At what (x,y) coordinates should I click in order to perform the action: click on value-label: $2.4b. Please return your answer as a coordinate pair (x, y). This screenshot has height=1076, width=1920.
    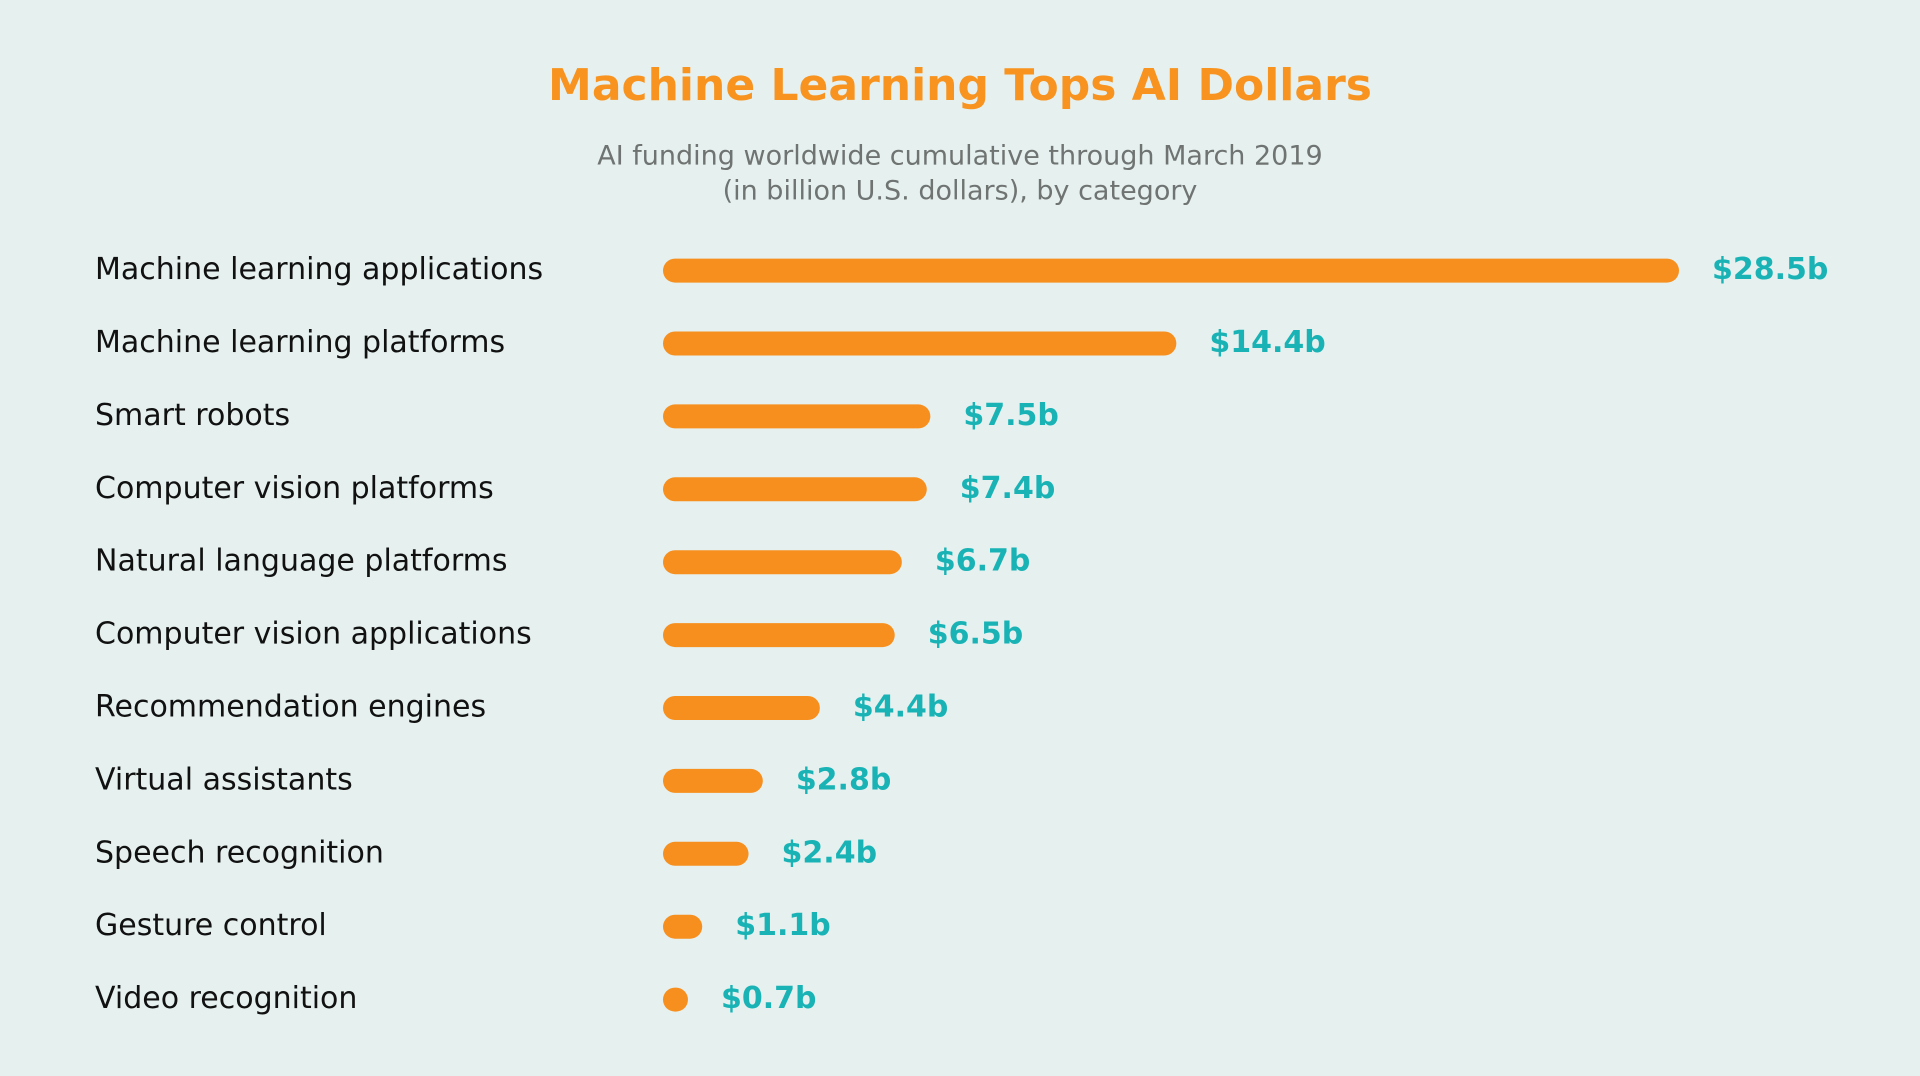
    Looking at the image, I should click on (830, 852).